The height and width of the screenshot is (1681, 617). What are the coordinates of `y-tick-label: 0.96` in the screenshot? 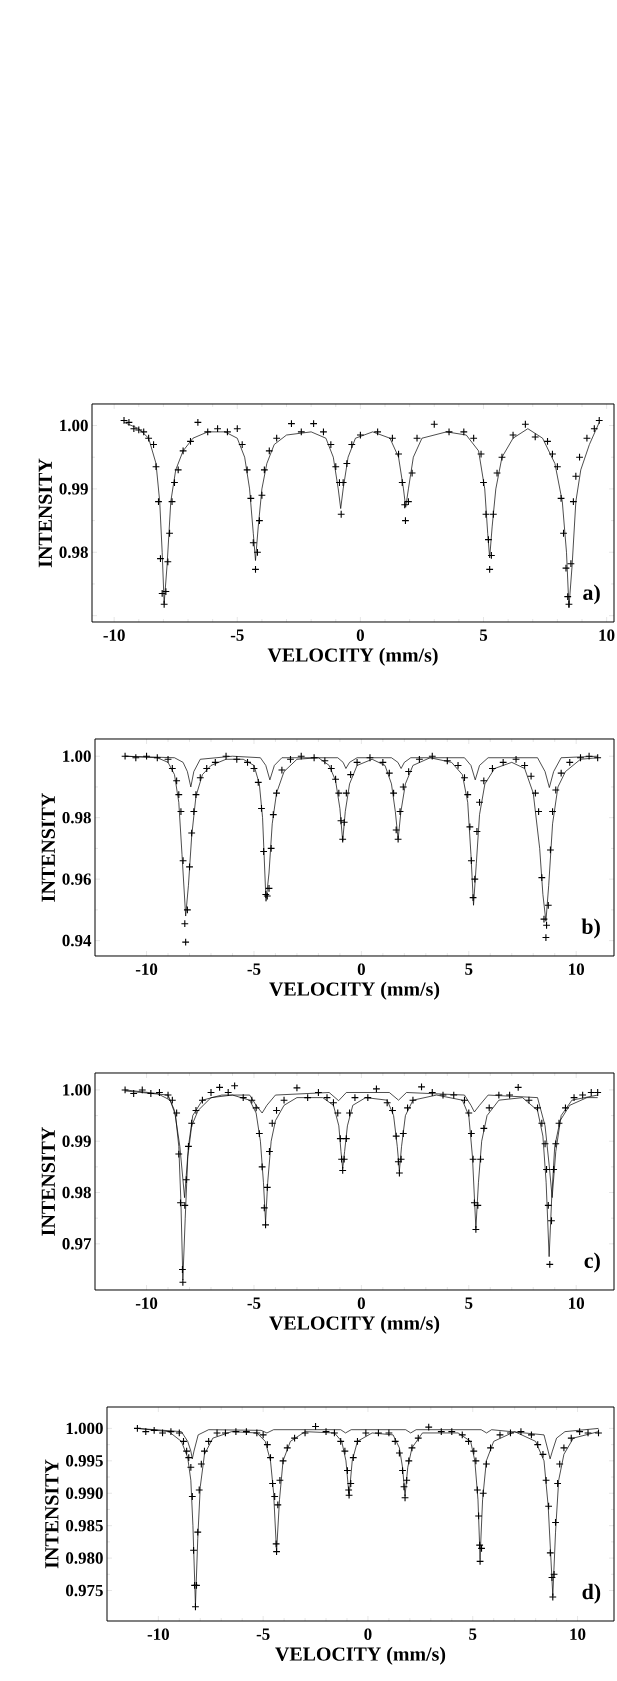 It's located at (76, 879).